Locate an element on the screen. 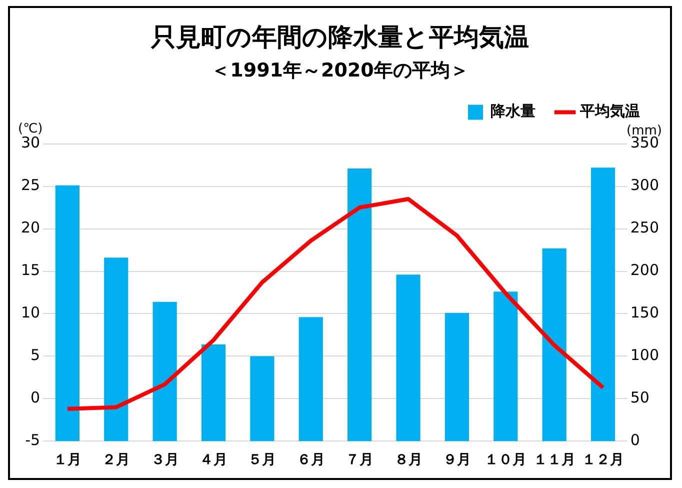  legend-label: 降水量 is located at coordinates (513, 111).